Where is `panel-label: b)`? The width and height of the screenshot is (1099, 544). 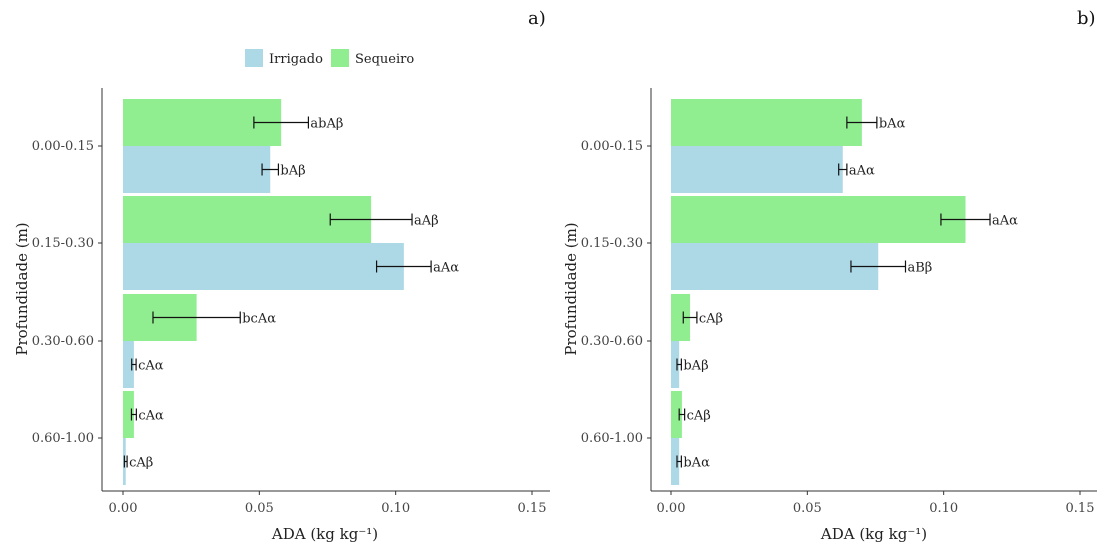 panel-label: b) is located at coordinates (1086, 18).